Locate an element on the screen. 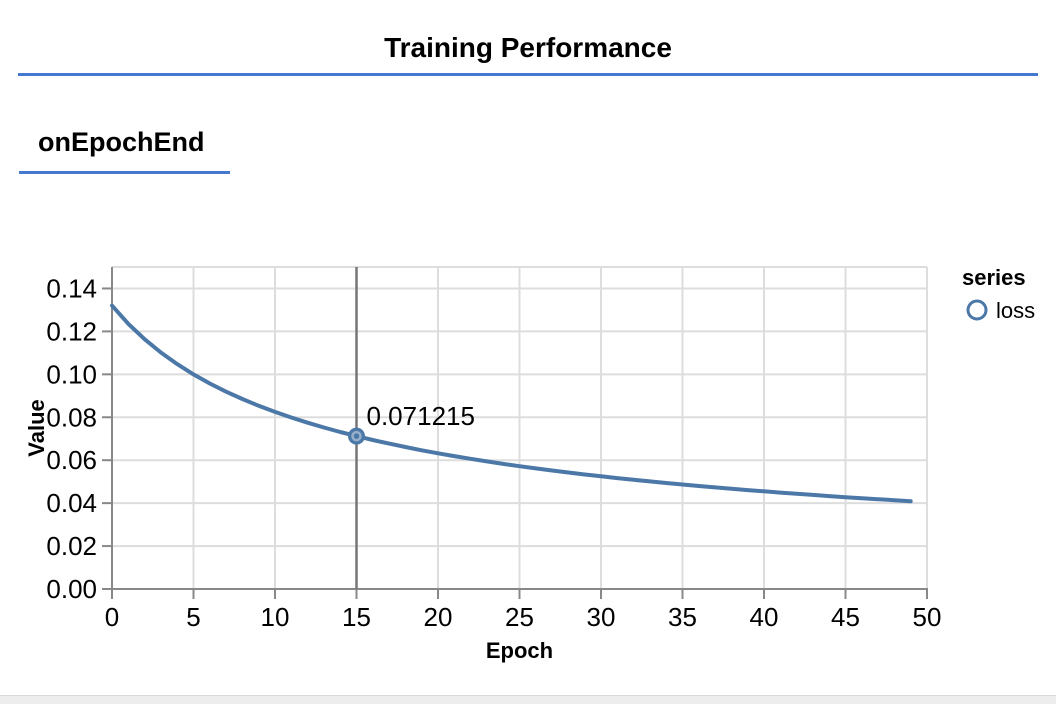 This screenshot has height=704, width=1056. x-tick-label: 25 is located at coordinates (519, 617).